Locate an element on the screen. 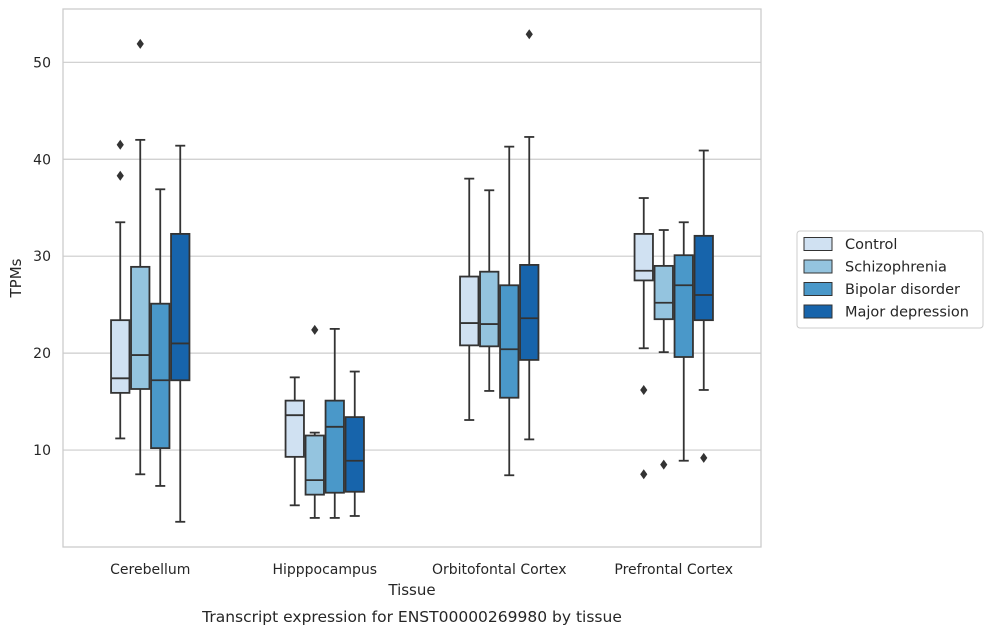 This screenshot has height=634, width=993. legend-label: Major depression is located at coordinates (907, 313).